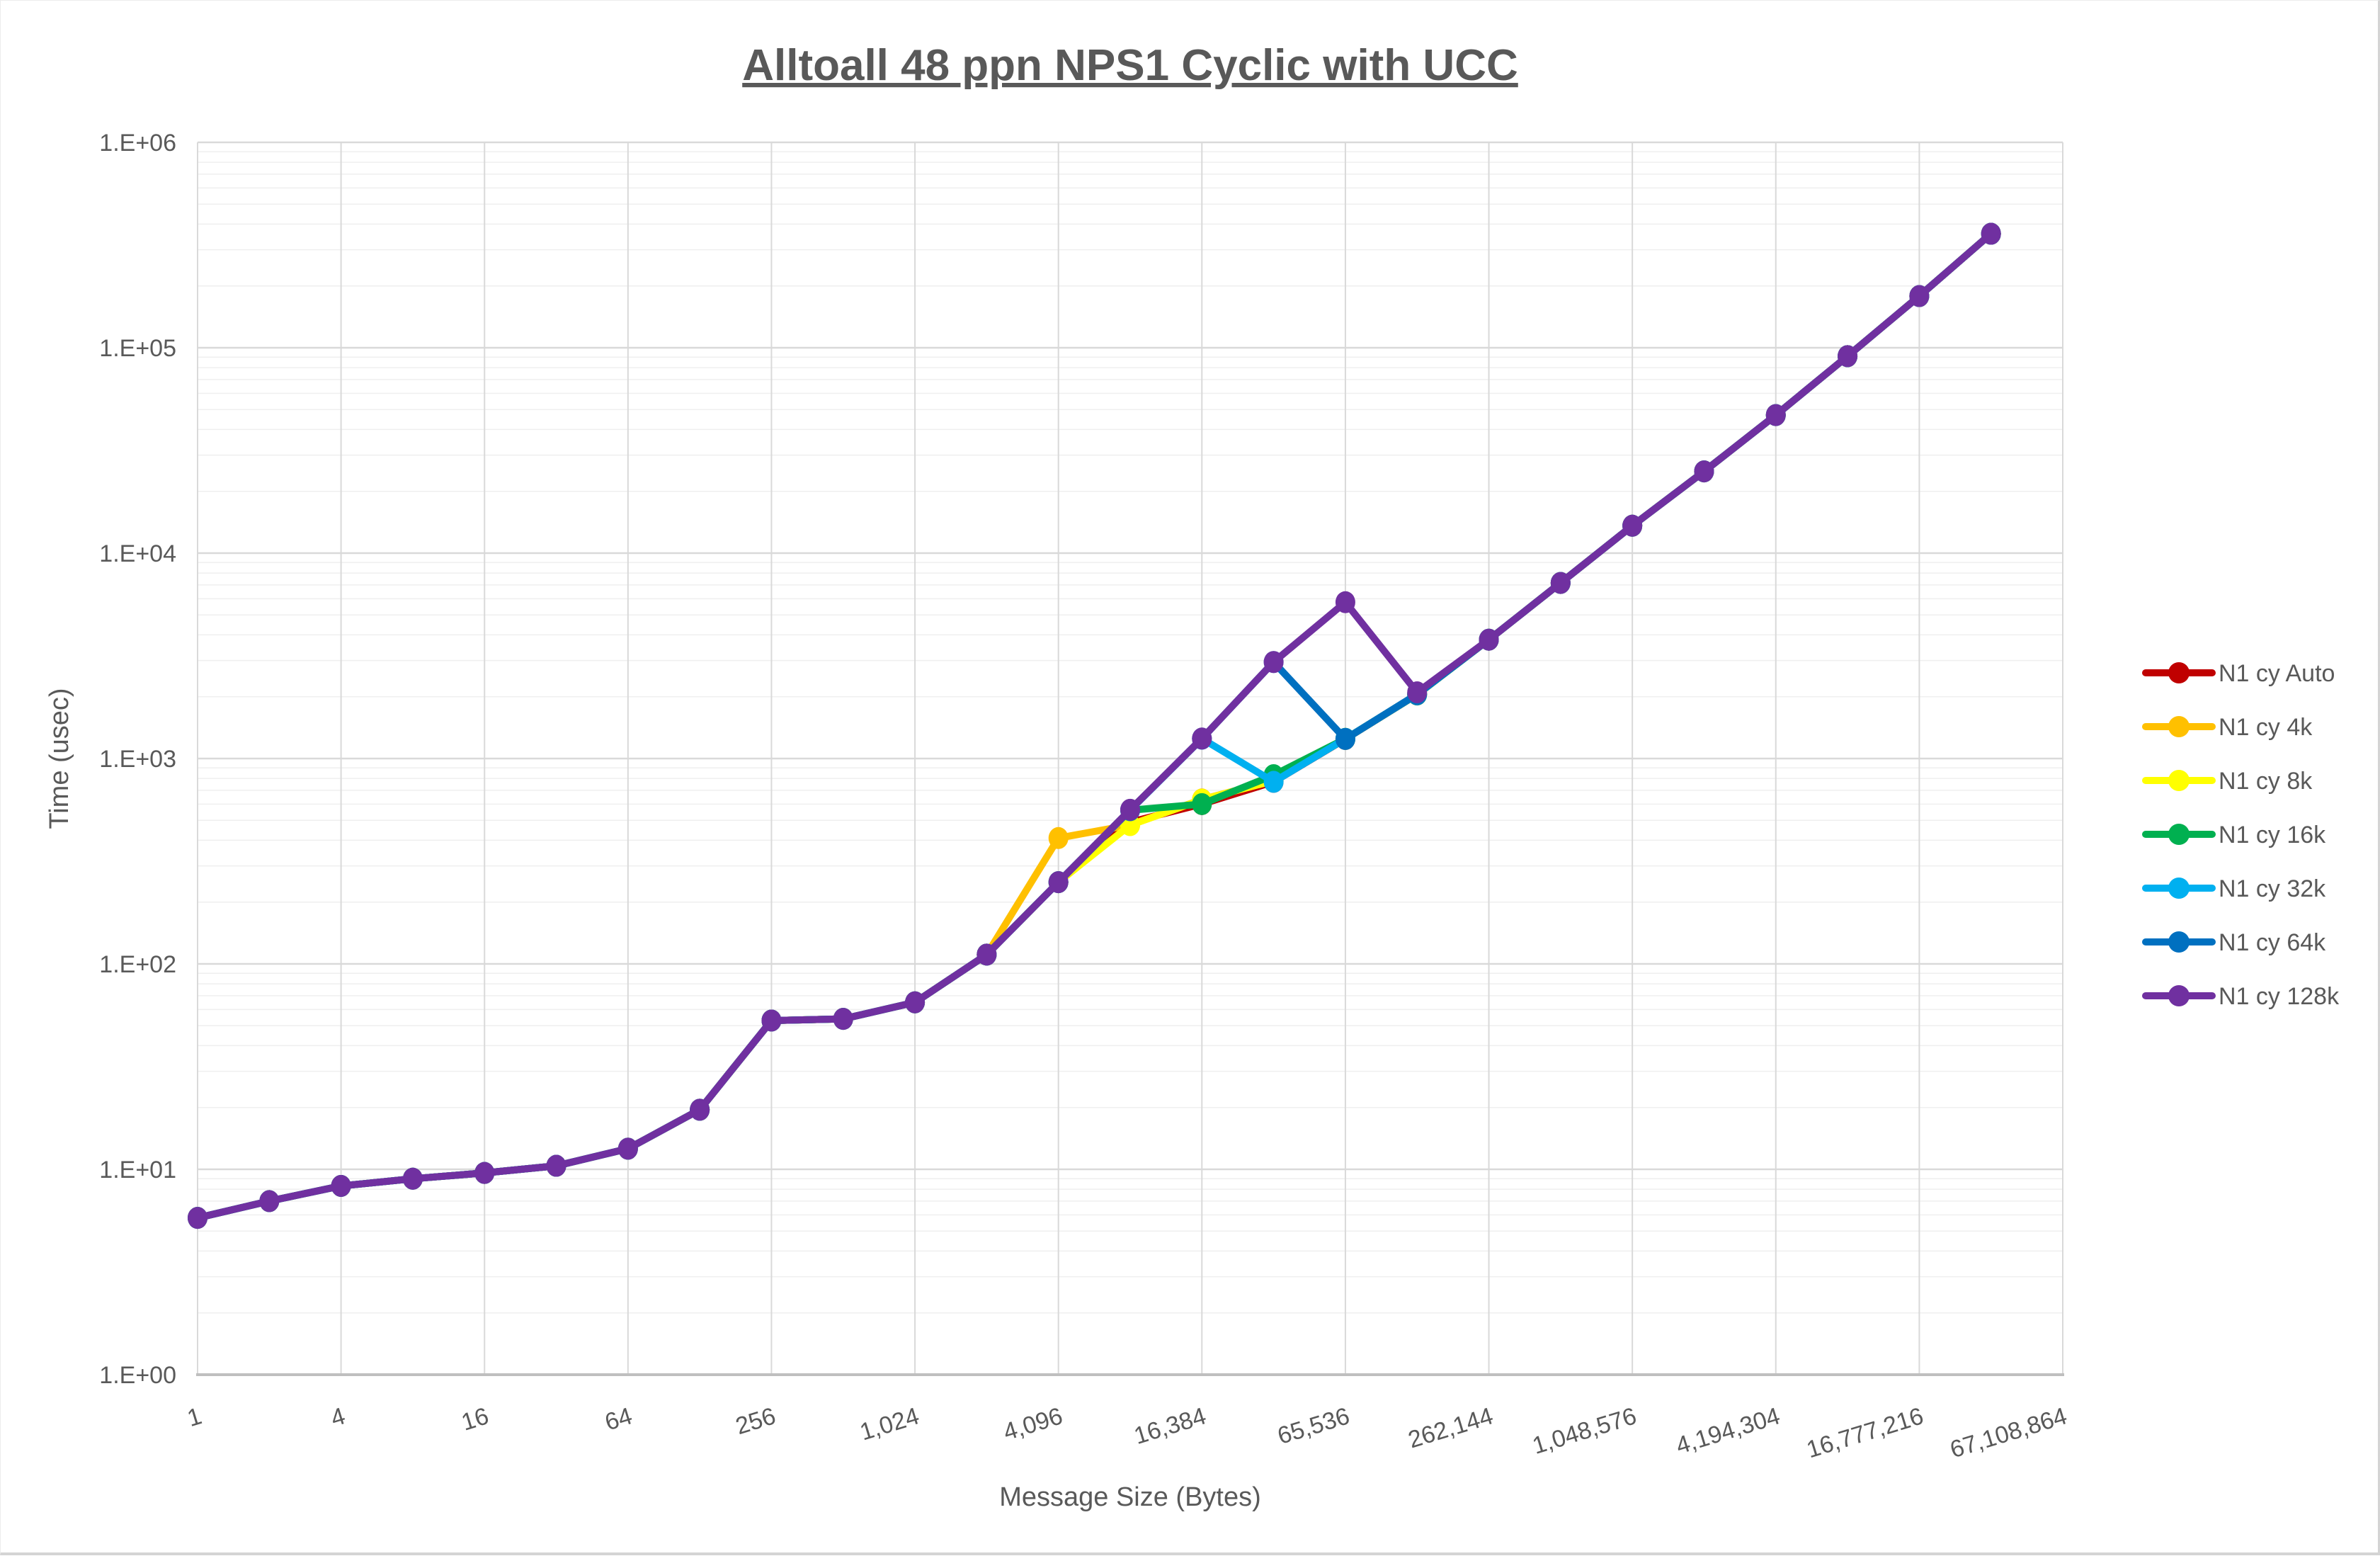 Image resolution: width=2380 pixels, height=1556 pixels. Describe the element at coordinates (2272, 835) in the screenshot. I see `legend-item-label: N1 cy 16k` at that location.